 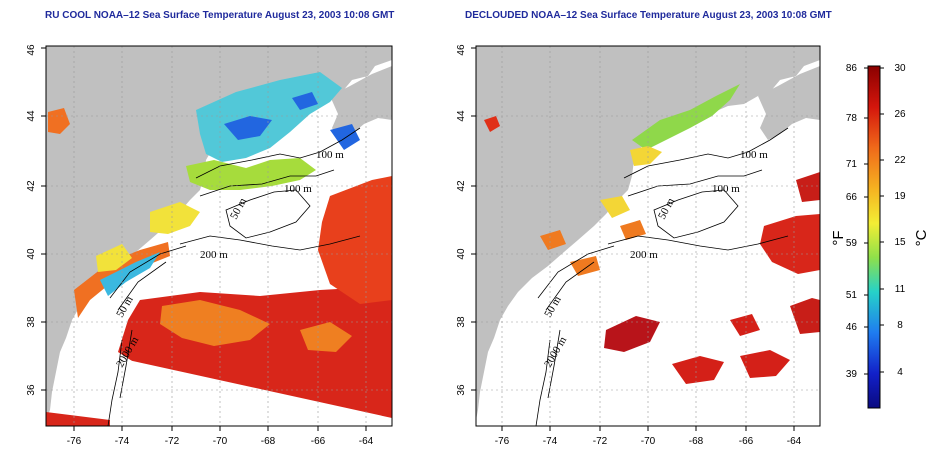 I want to click on left-nova-scotia, so click(x=361, y=103).